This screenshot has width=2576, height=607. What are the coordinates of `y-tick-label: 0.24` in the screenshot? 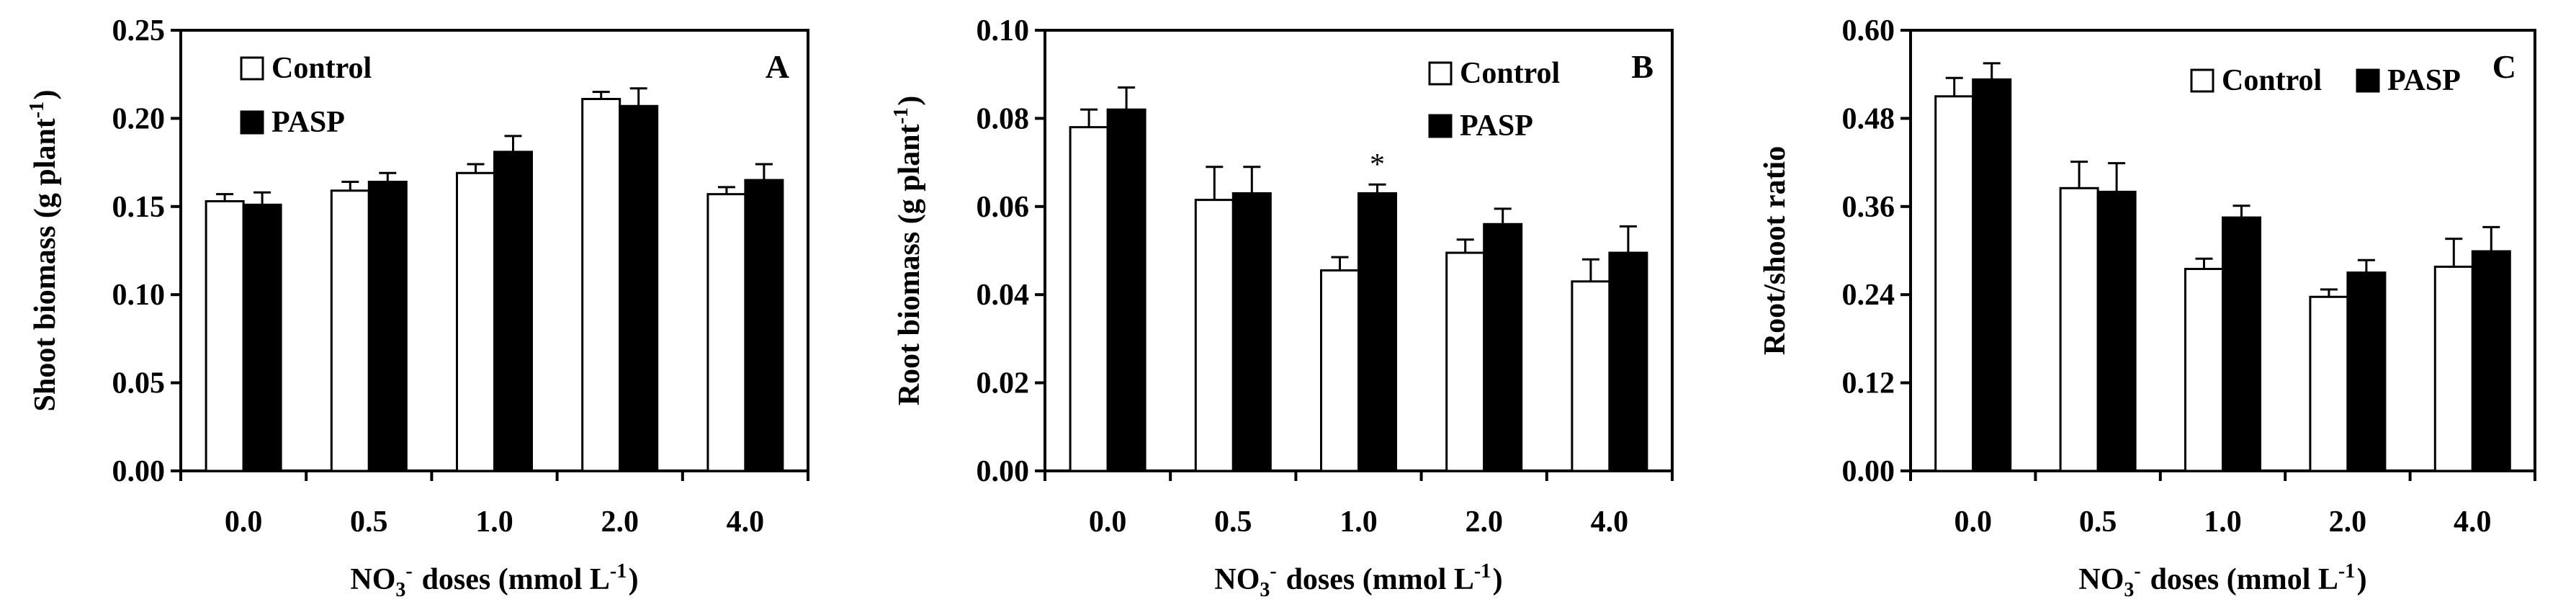 It's located at (1868, 295).